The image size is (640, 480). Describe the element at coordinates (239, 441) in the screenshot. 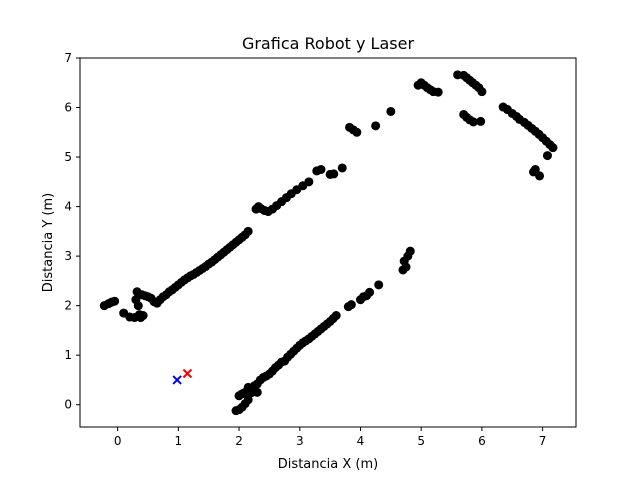

I see `x-tick-label: 2` at that location.